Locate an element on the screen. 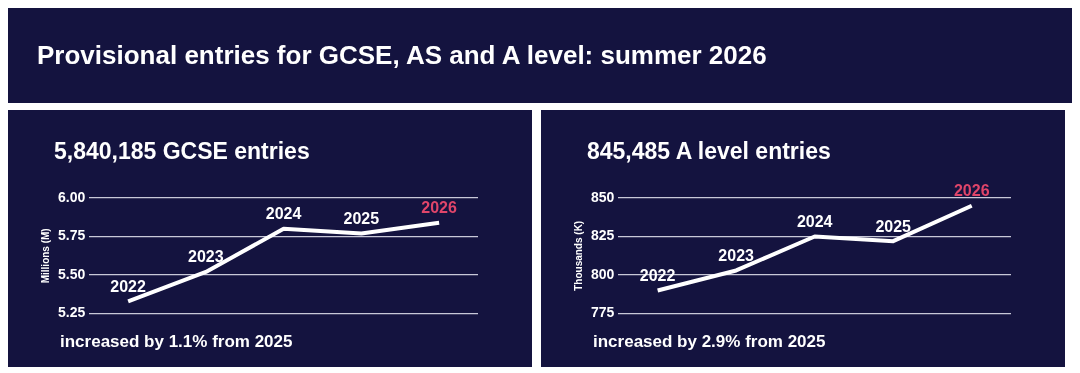 This screenshot has height=373, width=1080. chart-subtitle: 5,840,185 GCSE entries is located at coordinates (182, 151).